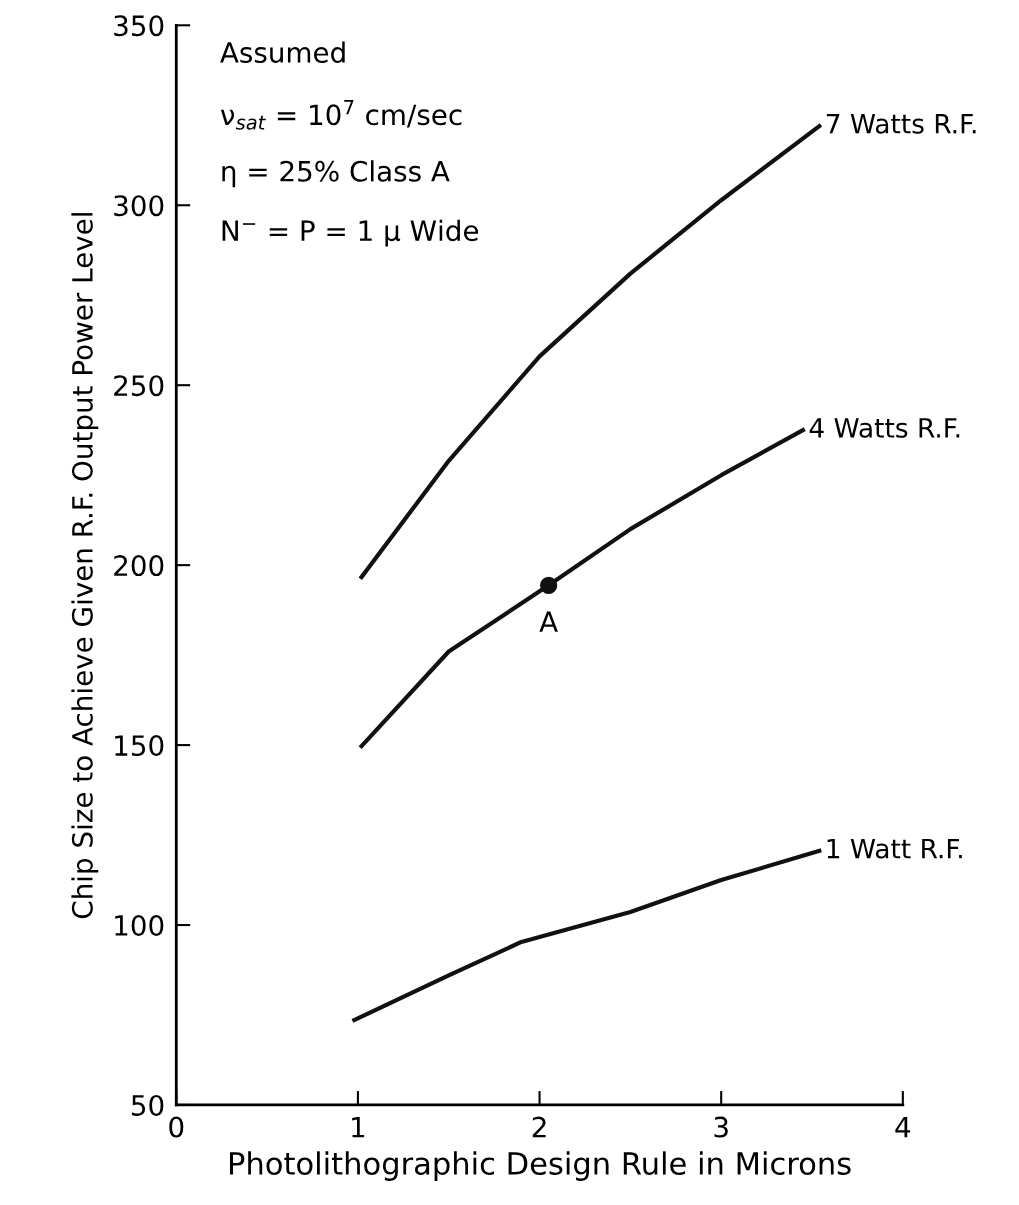 The height and width of the screenshot is (1205, 1019). I want to click on series-label: 4 Watts R.F., so click(884, 428).